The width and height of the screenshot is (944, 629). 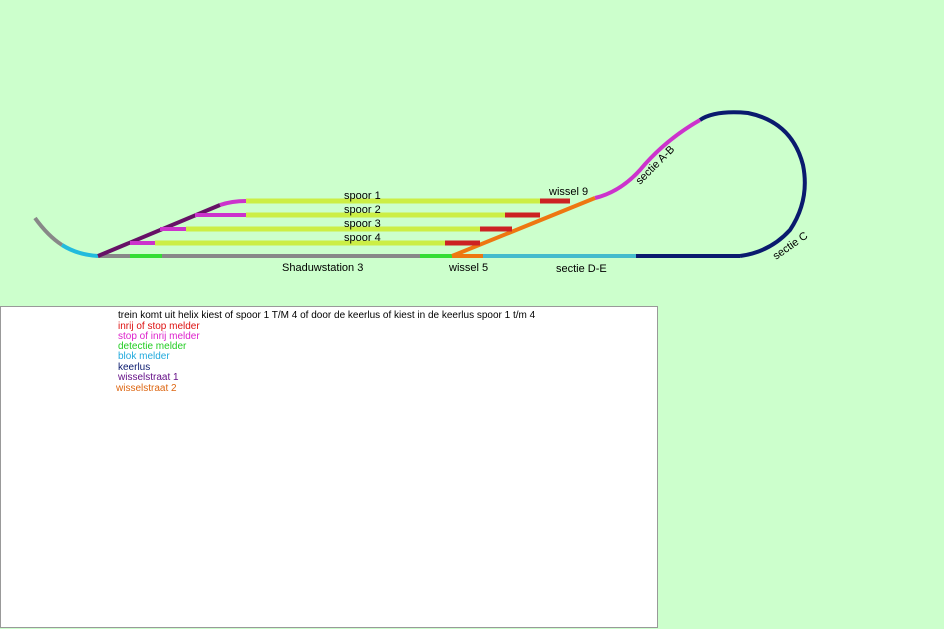 What do you see at coordinates (362, 196) in the screenshot?
I see `spoor-label: spoor 1` at bounding box center [362, 196].